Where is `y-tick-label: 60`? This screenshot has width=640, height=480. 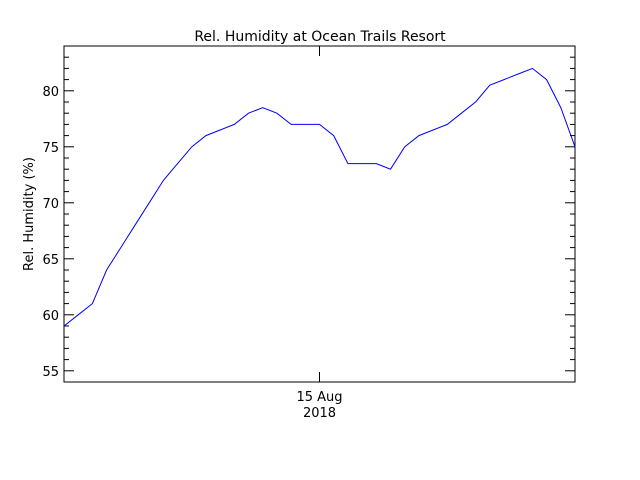
y-tick-label: 60 is located at coordinates (50, 316).